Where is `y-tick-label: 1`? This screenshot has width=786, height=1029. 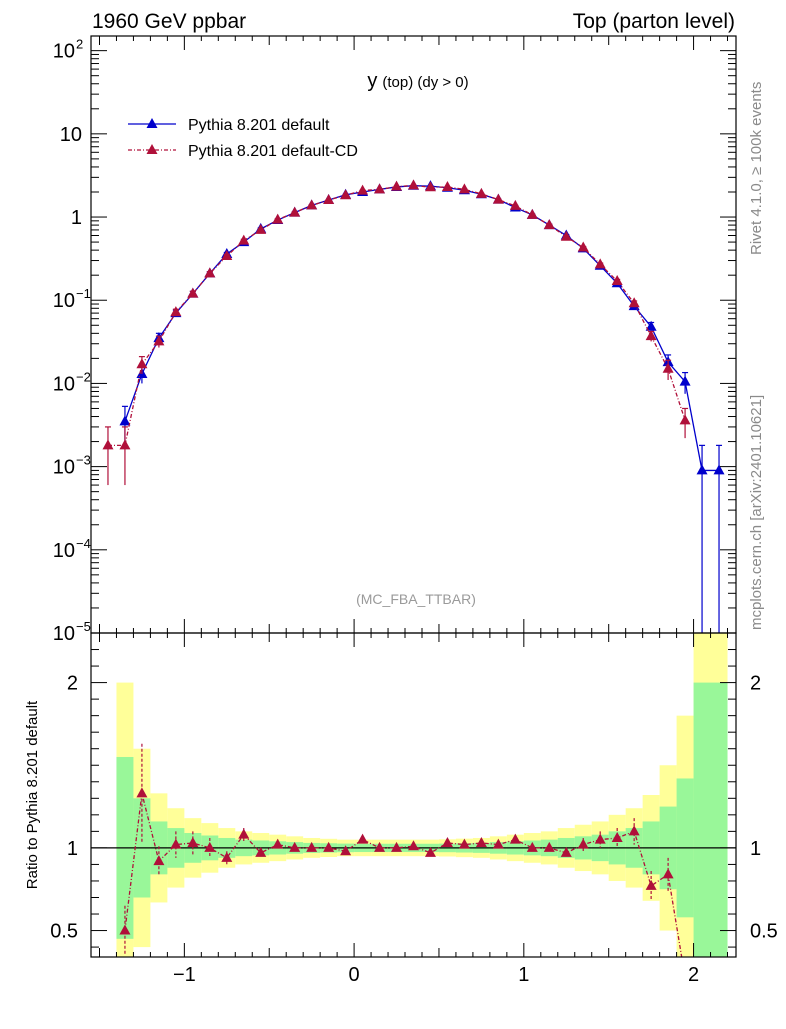 y-tick-label: 1 is located at coordinates (76, 218).